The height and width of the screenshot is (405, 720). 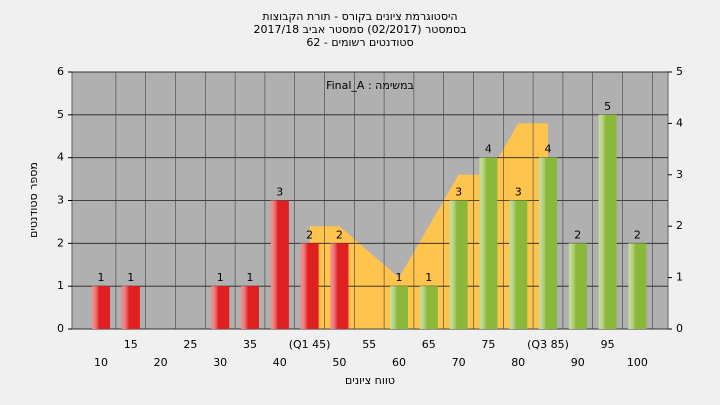 What do you see at coordinates (548, 344) in the screenshot?
I see `x-tick-label: (Q3 85)` at bounding box center [548, 344].